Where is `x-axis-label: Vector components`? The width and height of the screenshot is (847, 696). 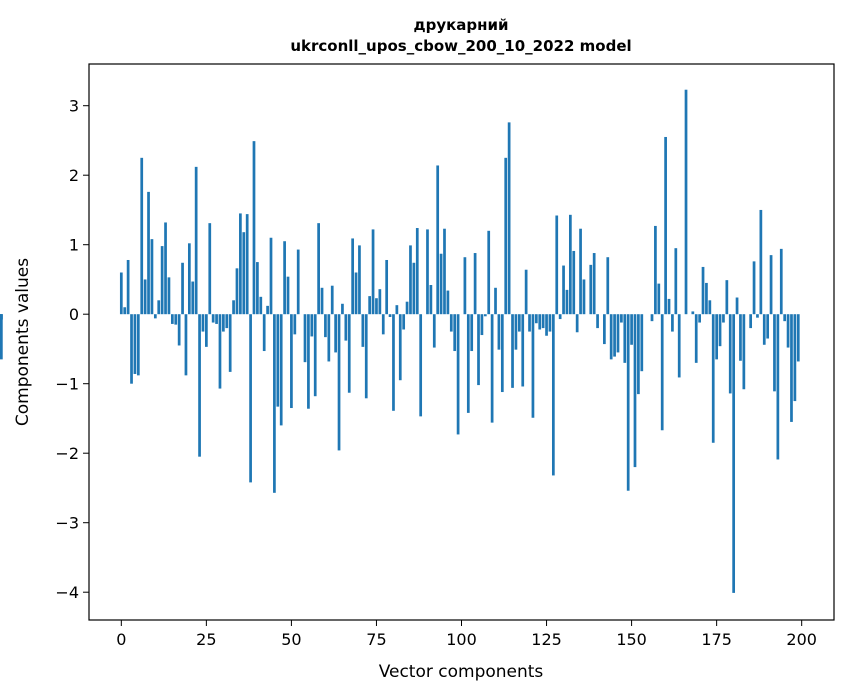 x-axis-label: Vector components is located at coordinates (461, 672).